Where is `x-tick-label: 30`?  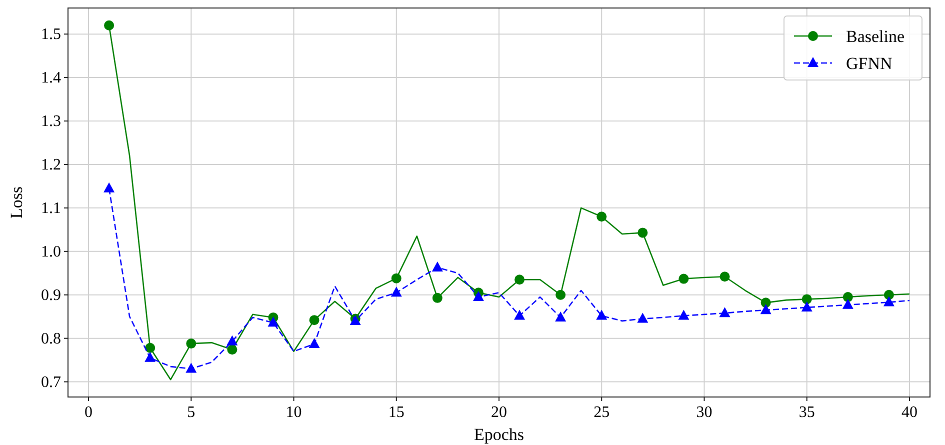
x-tick-label: 30 is located at coordinates (704, 412).